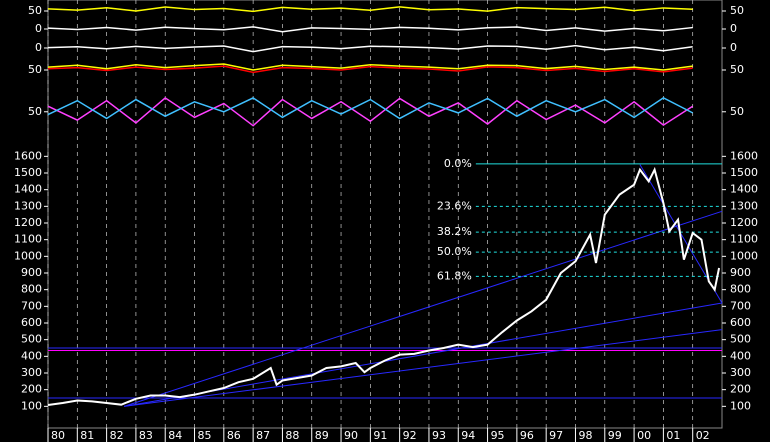 The height and width of the screenshot is (442, 770). Describe the element at coordinates (410, 435) in the screenshot. I see `x-tick-label: 92` at that location.